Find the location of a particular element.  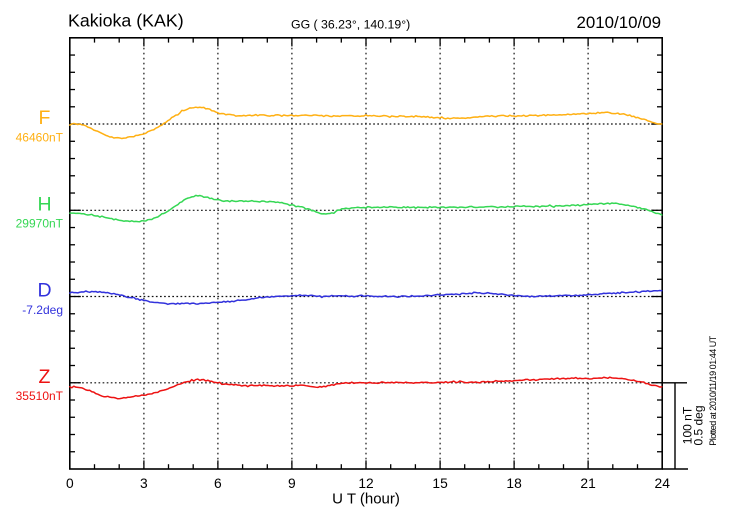

svg-text: 2010/10/09 is located at coordinates (618, 22).